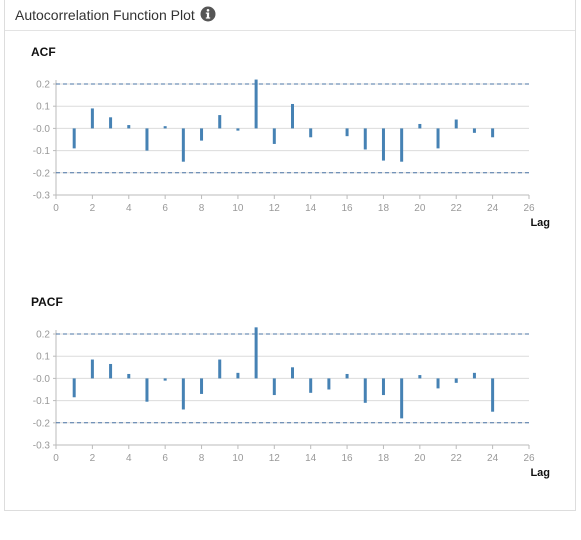  Describe the element at coordinates (311, 458) in the screenshot. I see `pacf-x-tick-label: 14` at that location.